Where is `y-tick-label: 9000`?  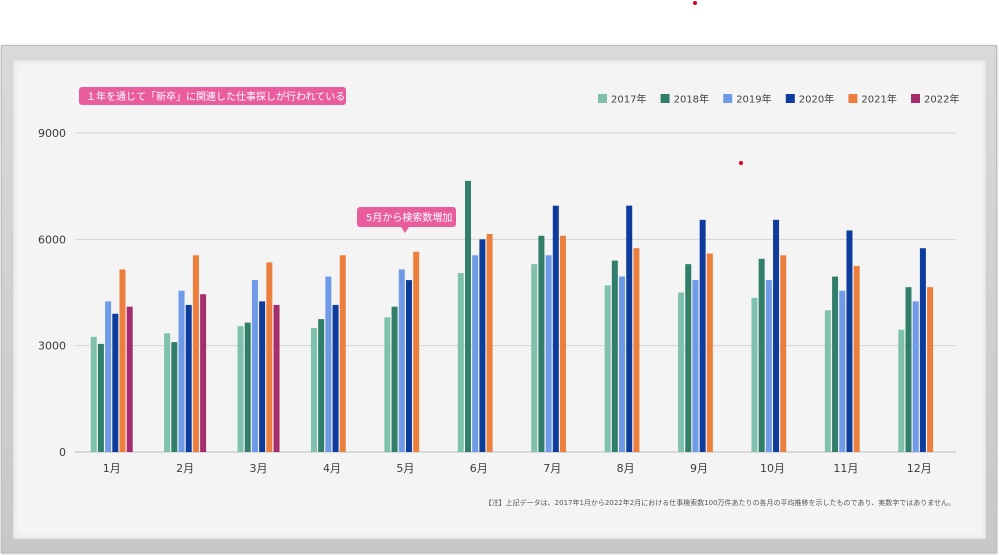
y-tick-label: 9000 is located at coordinates (52, 133).